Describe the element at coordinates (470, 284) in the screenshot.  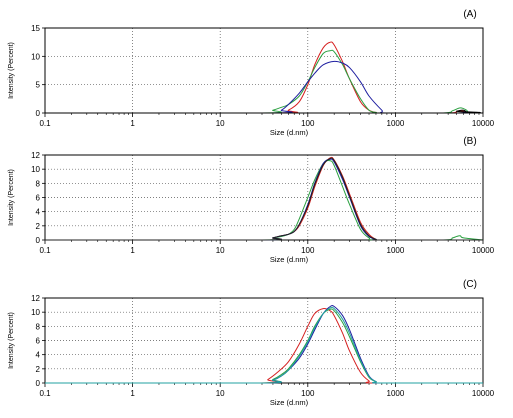
I see `panel-label: (C)` at that location.